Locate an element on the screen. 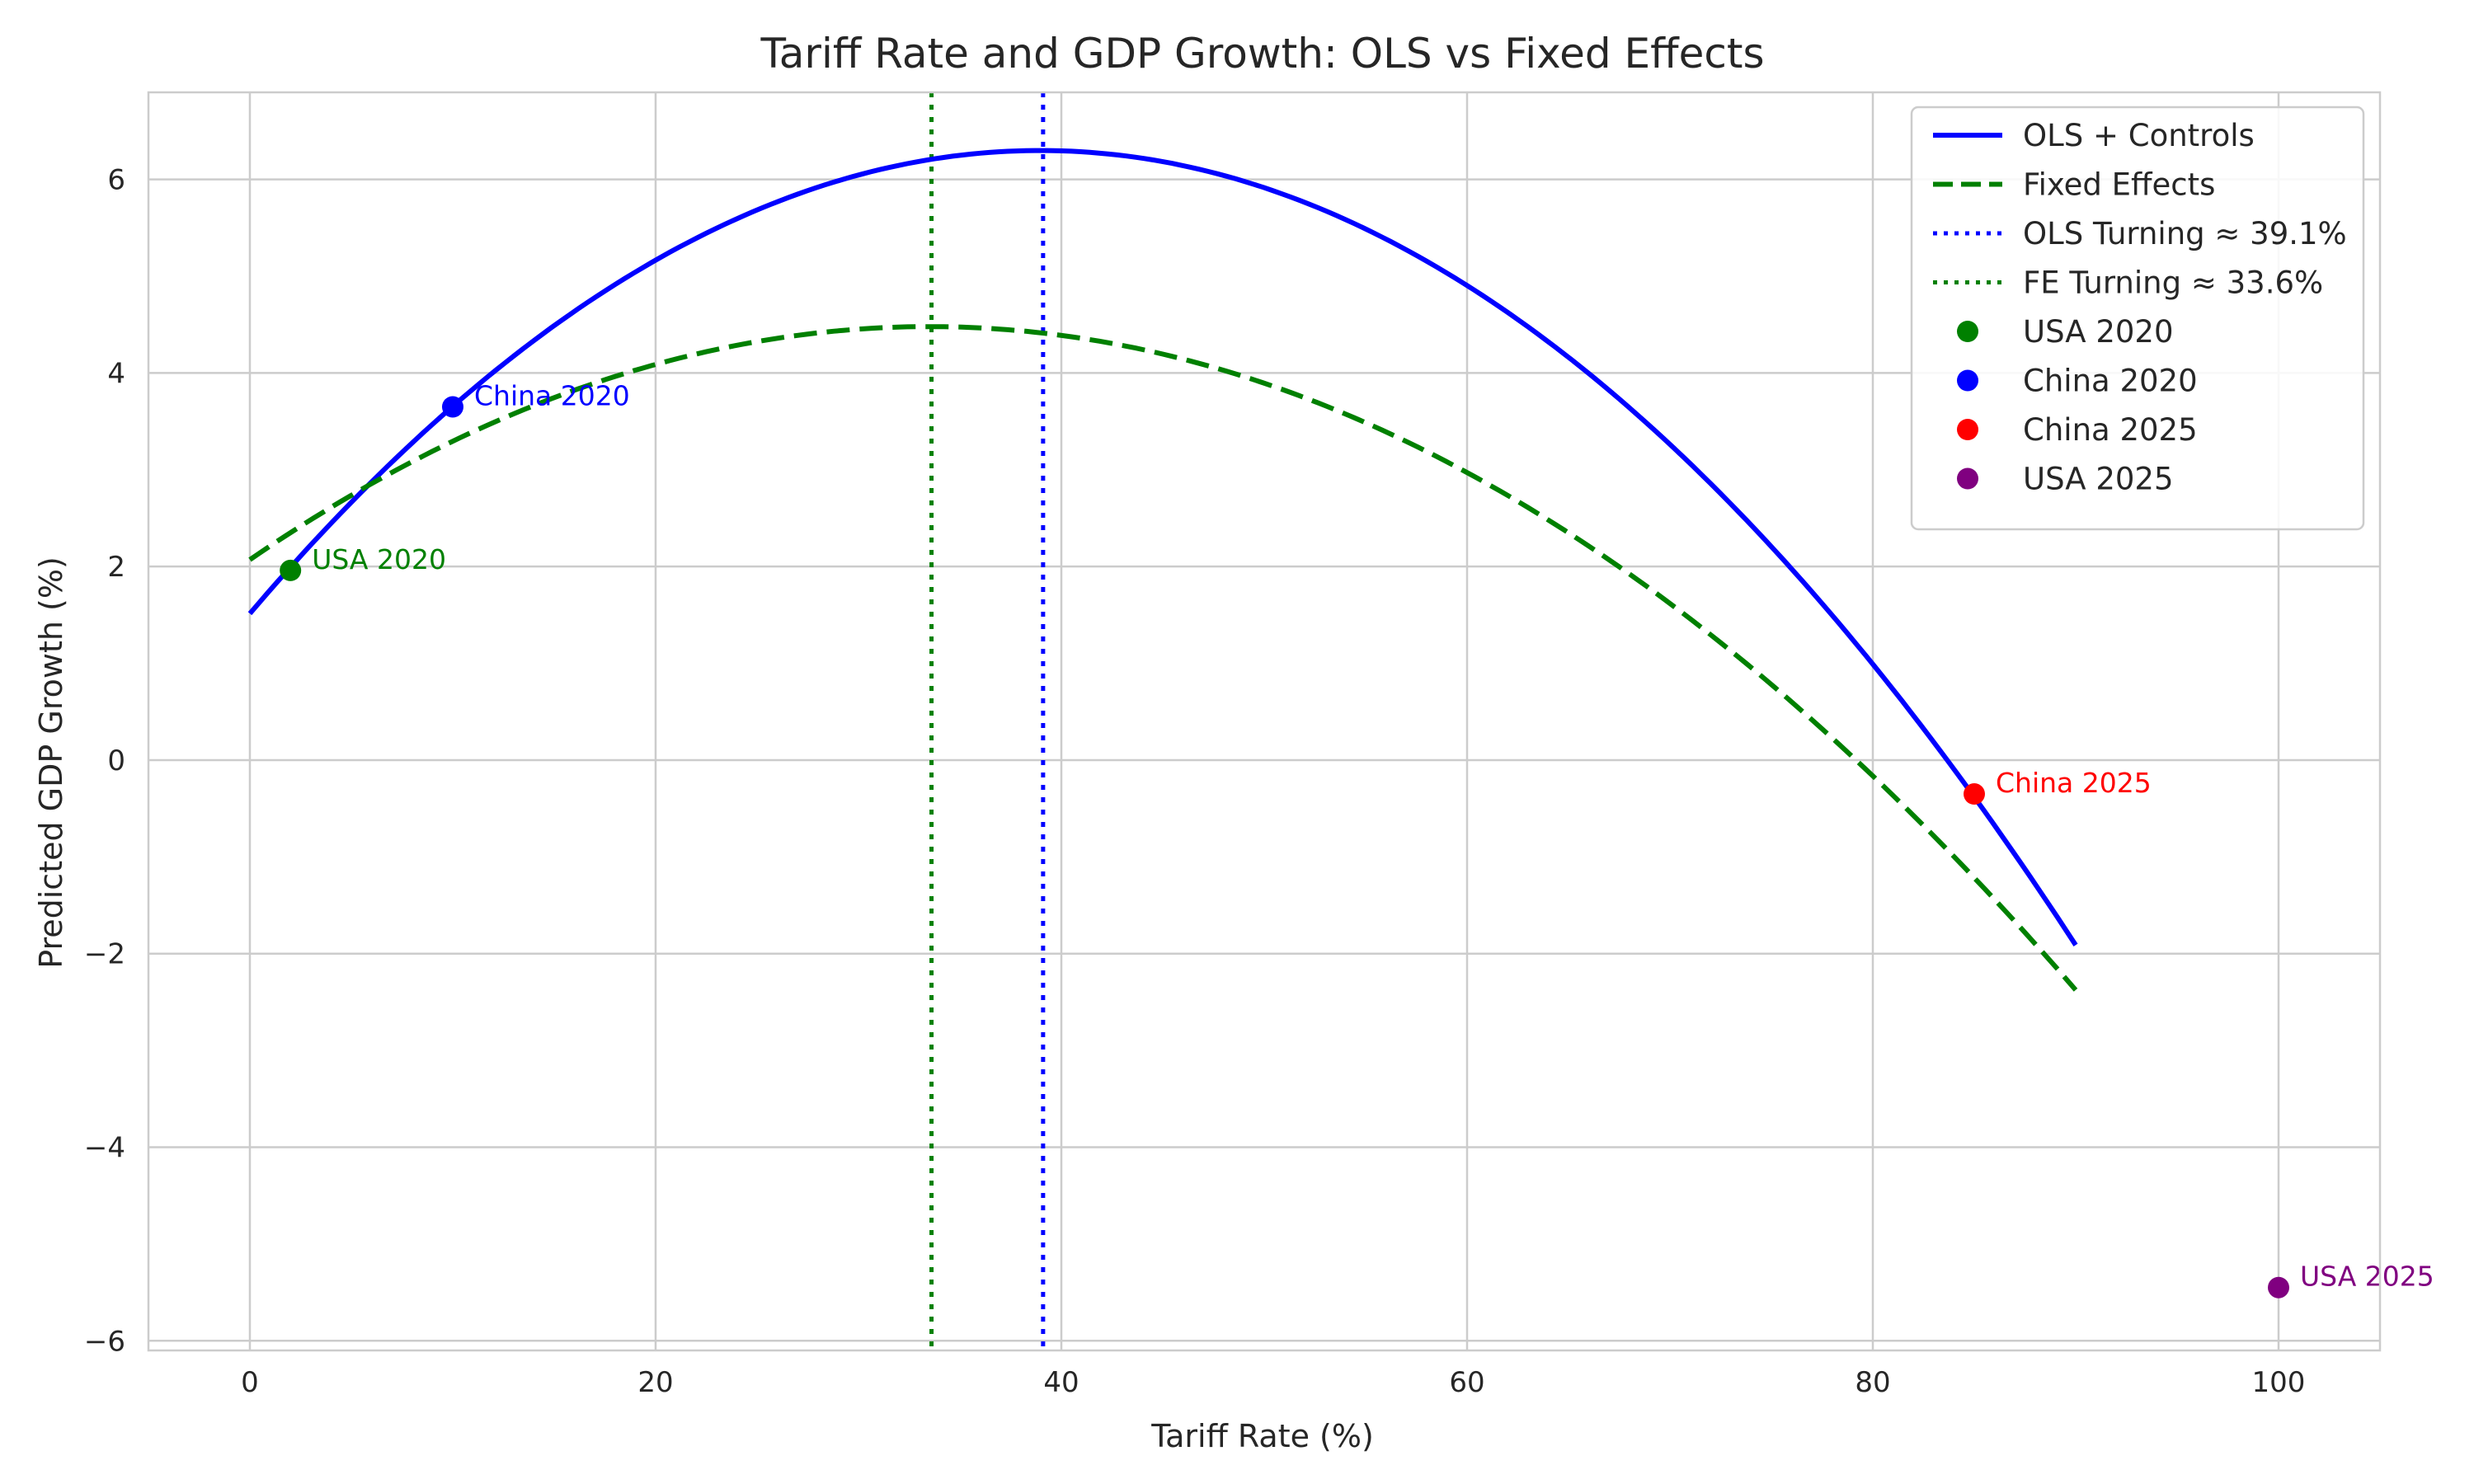 The image size is (2474, 1484). y-tick-label: −6 is located at coordinates (104, 1341).